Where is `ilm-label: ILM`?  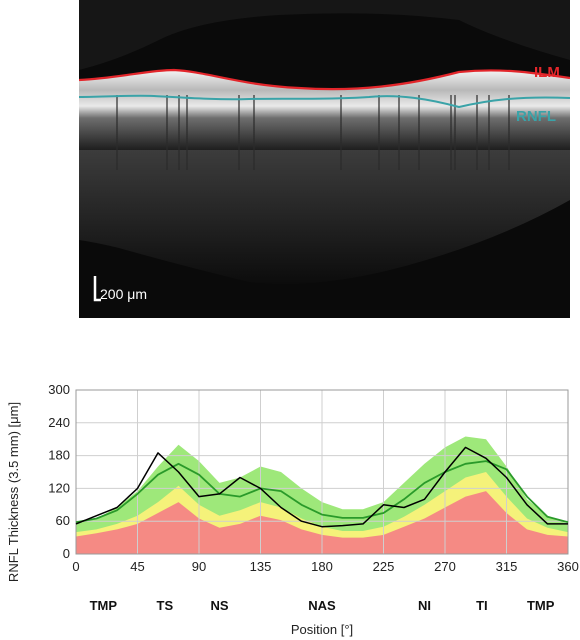
ilm-label: ILM is located at coordinates (547, 72).